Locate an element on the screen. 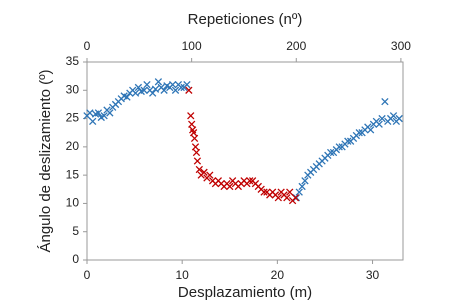 This screenshot has height=303, width=450. y-tick-label: 20 is located at coordinates (73, 146).